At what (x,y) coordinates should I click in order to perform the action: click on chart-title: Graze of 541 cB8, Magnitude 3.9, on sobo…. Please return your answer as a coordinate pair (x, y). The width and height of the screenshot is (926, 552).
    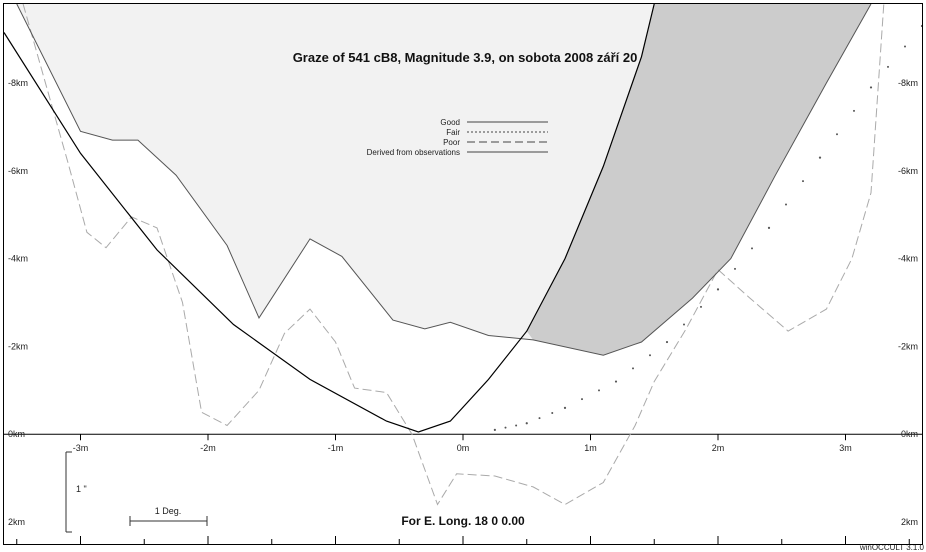
    Looking at the image, I should click on (465, 57).